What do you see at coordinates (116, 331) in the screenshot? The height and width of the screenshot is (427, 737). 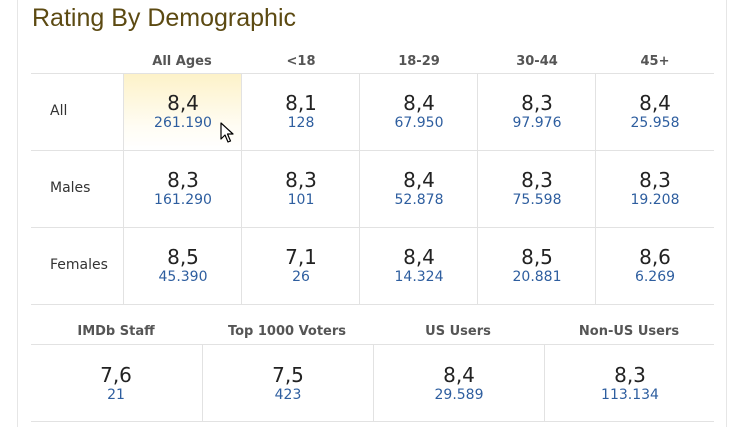 I see `group-header-imdb-staff: IMDb Staff` at bounding box center [116, 331].